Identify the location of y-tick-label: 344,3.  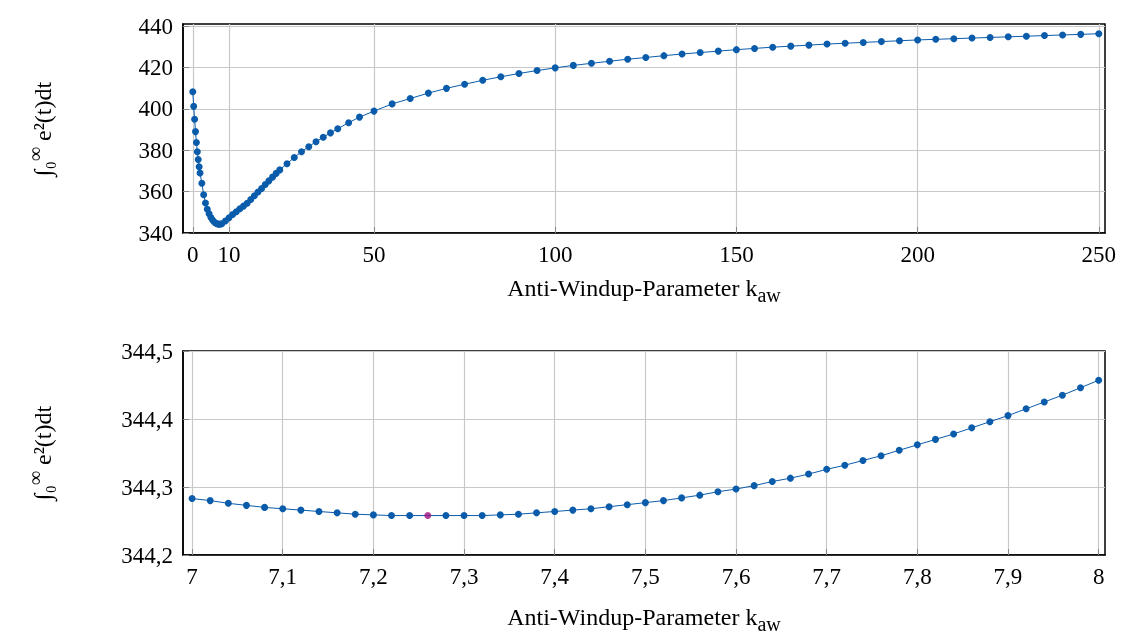
(147, 487).